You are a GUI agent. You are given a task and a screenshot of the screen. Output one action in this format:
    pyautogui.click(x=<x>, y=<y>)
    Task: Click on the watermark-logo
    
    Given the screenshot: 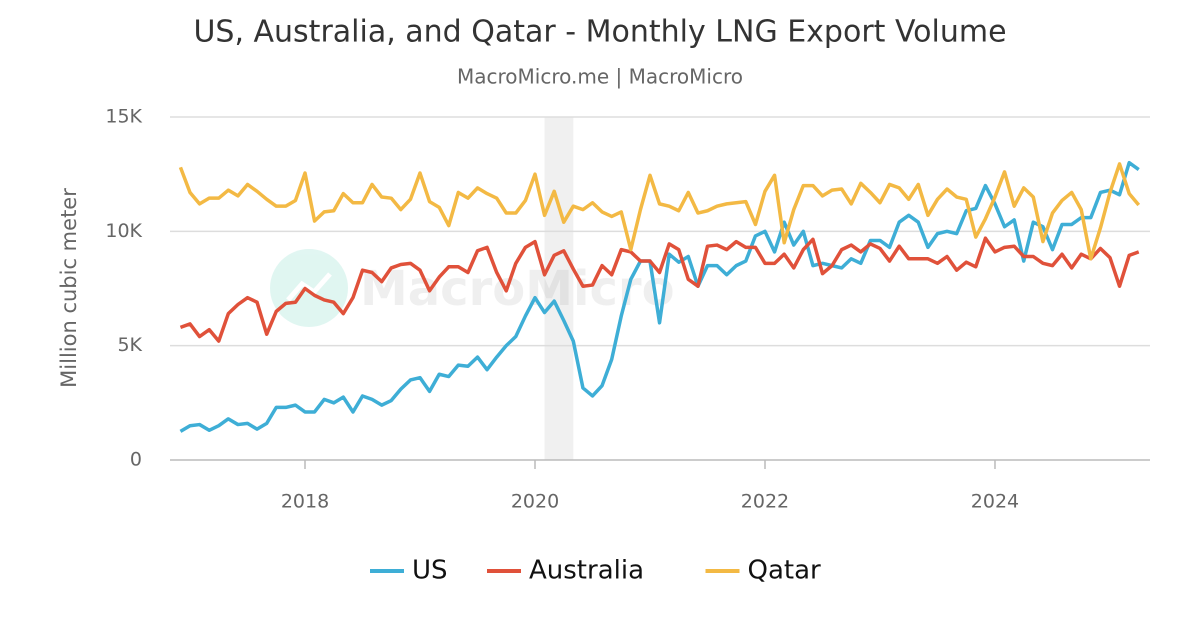 What is the action you would take?
    pyautogui.click(x=309, y=288)
    